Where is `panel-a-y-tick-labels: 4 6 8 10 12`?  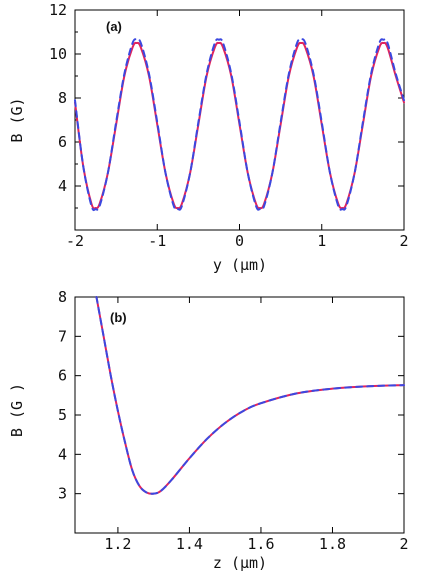
panel-a-y-tick-labels: 4 6 8 10 12 is located at coordinates (58, 98).